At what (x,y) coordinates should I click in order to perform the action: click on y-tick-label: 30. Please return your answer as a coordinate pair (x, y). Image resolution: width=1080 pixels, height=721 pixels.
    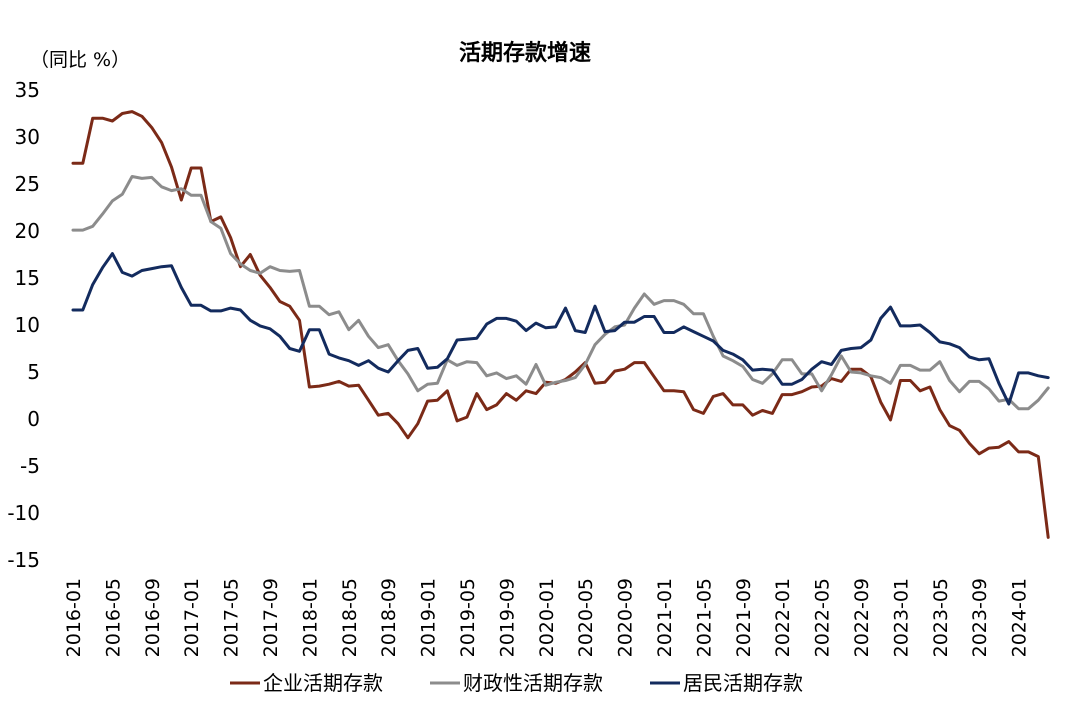
    Looking at the image, I should click on (27, 137).